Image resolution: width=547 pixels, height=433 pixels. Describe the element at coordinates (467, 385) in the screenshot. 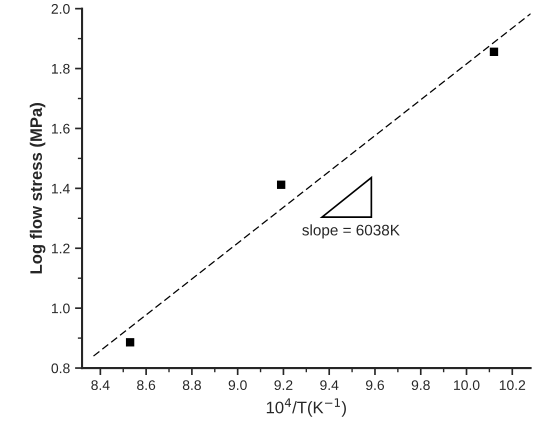

I see `x-tick-label: 10.0` at that location.